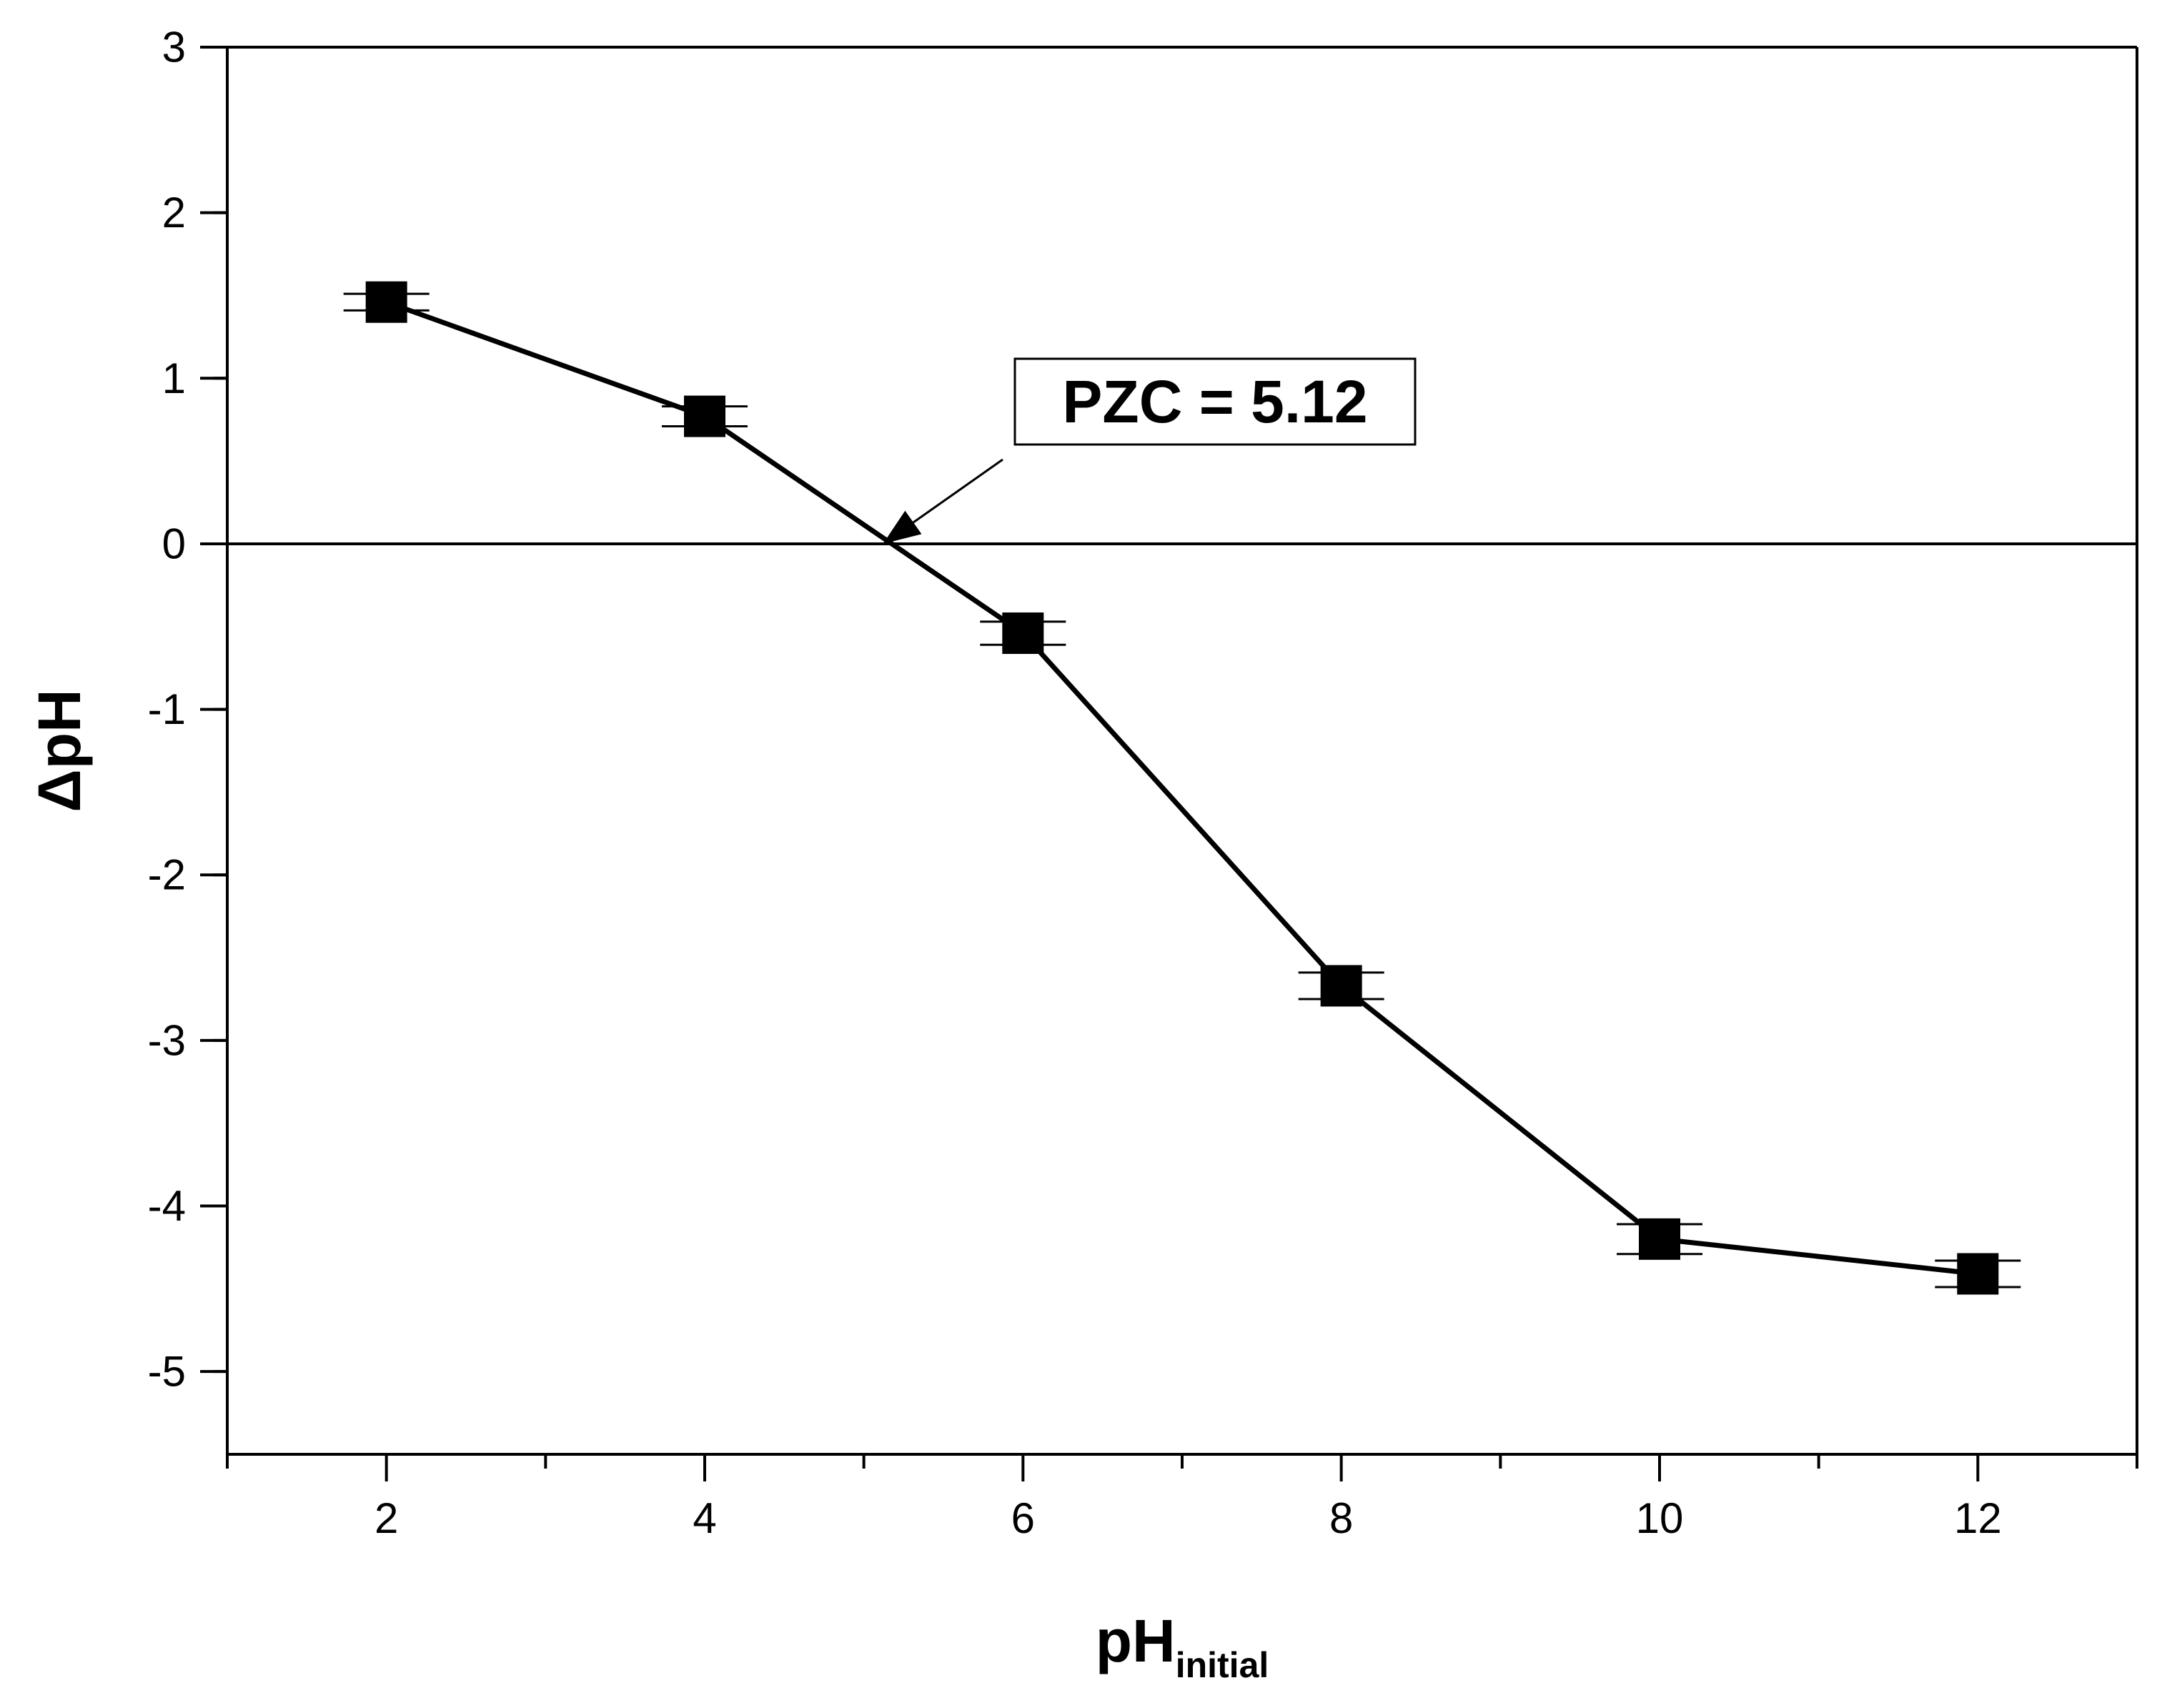 This screenshot has height=1708, width=2157. Describe the element at coordinates (174, 213) in the screenshot. I see `y-tick-label: 2` at that location.